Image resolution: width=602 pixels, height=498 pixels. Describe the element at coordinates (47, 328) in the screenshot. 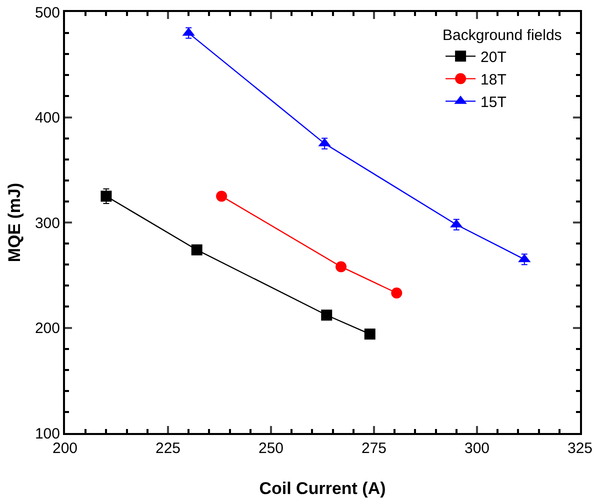

I see `y-tick-label: 200` at that location.